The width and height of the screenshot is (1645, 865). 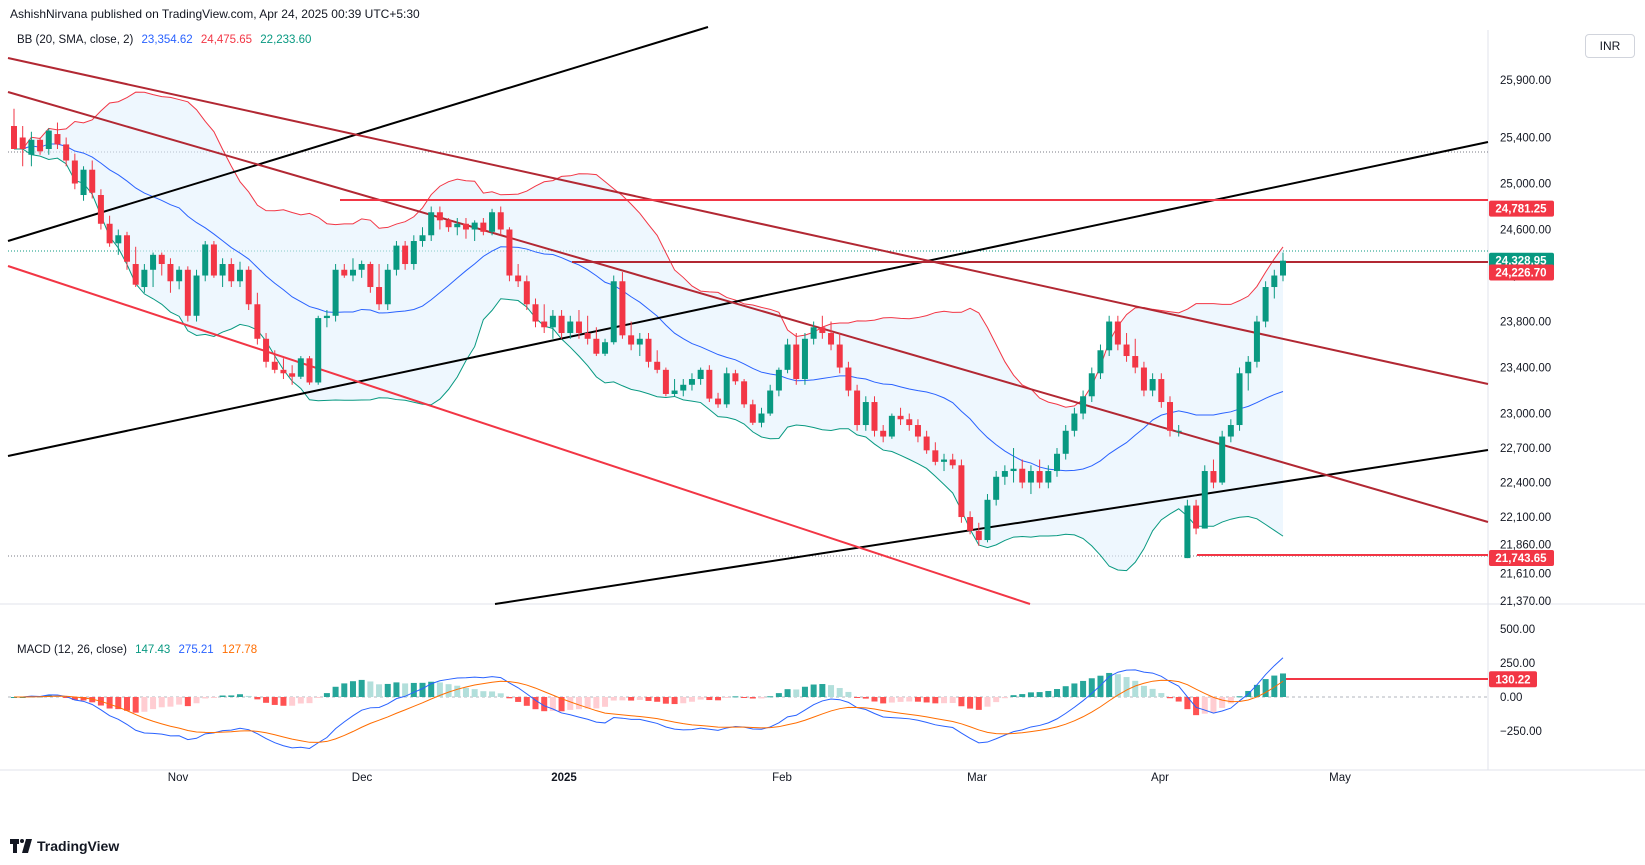 What do you see at coordinates (1525, 484) in the screenshot?
I see `price-tick-label: 22,400.00` at bounding box center [1525, 484].